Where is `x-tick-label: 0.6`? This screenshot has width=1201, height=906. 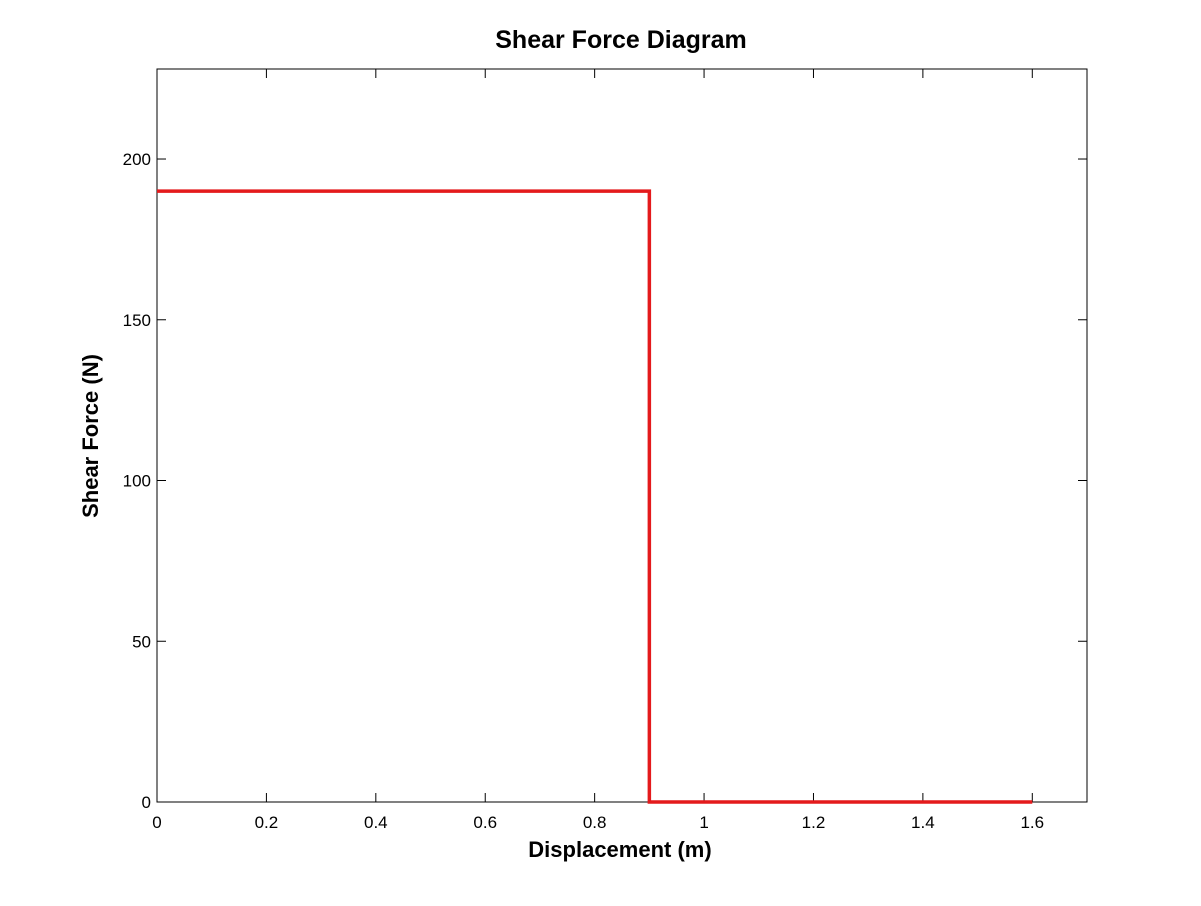
x-tick-label: 0.6 is located at coordinates (485, 822).